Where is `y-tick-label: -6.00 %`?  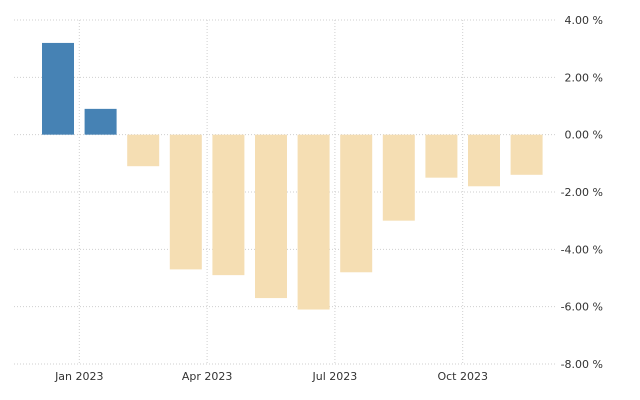 y-tick-label: -6.00 % is located at coordinates (582, 307).